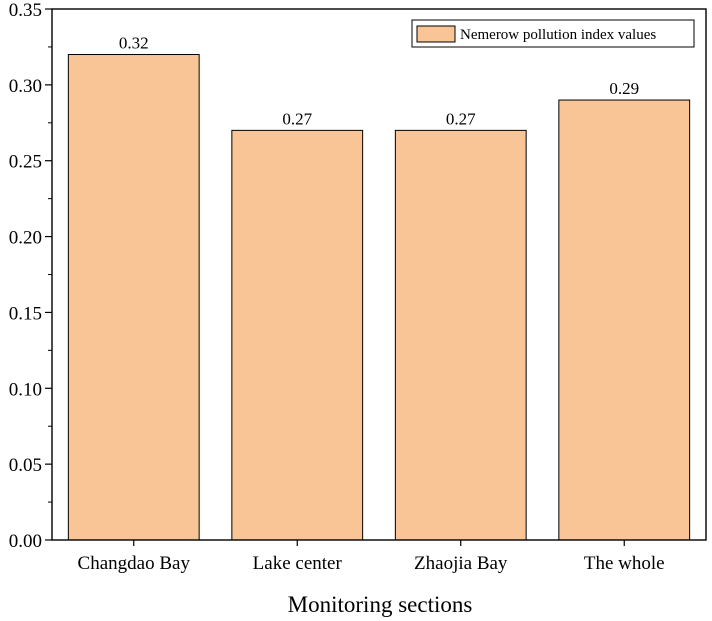 This screenshot has height=621, width=712. What do you see at coordinates (134, 563) in the screenshot?
I see `x-tick-label: Changdao Bay` at bounding box center [134, 563].